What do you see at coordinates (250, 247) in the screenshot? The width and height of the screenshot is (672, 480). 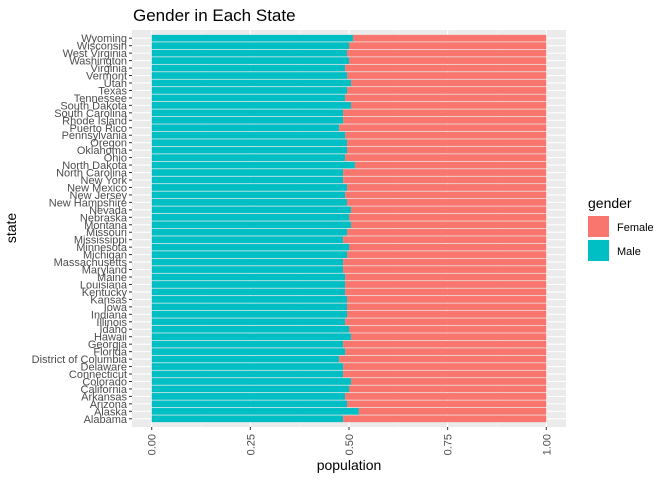 I see `bar-male-minnesota` at bounding box center [250, 247].